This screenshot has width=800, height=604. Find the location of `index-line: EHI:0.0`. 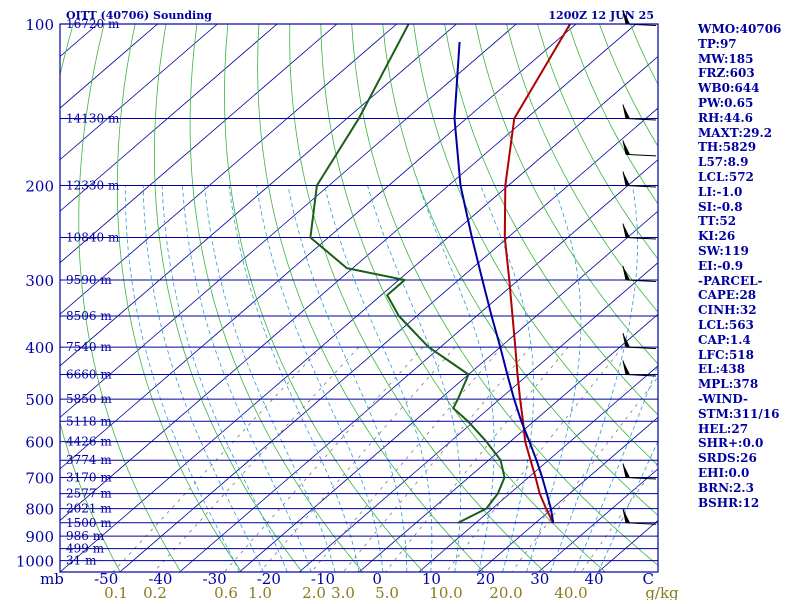

index-line: EHI:0.0 is located at coordinates (748, 473).